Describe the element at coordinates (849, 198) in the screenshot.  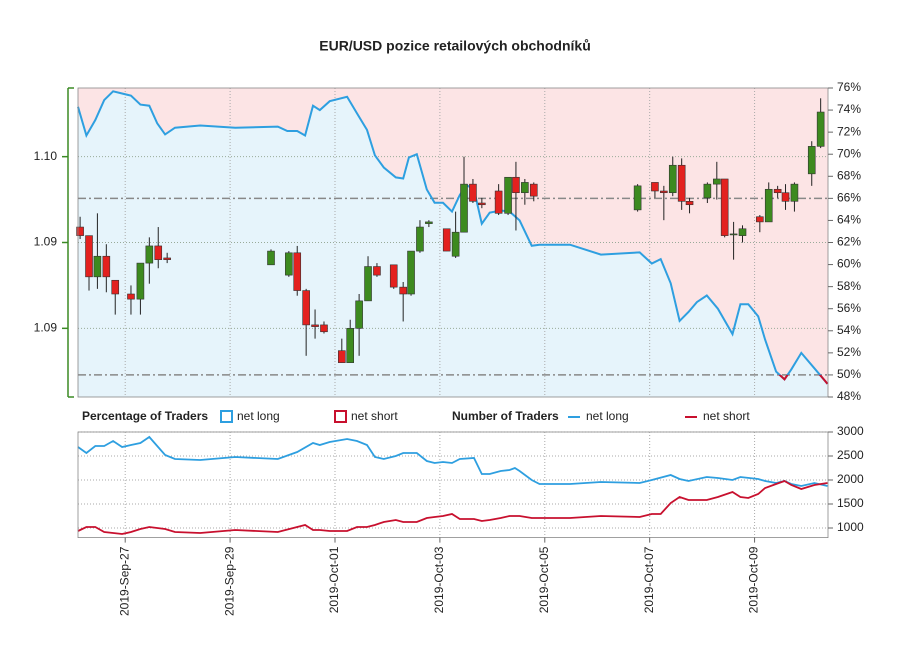
I see `y2-tick-label: 66%` at that location.